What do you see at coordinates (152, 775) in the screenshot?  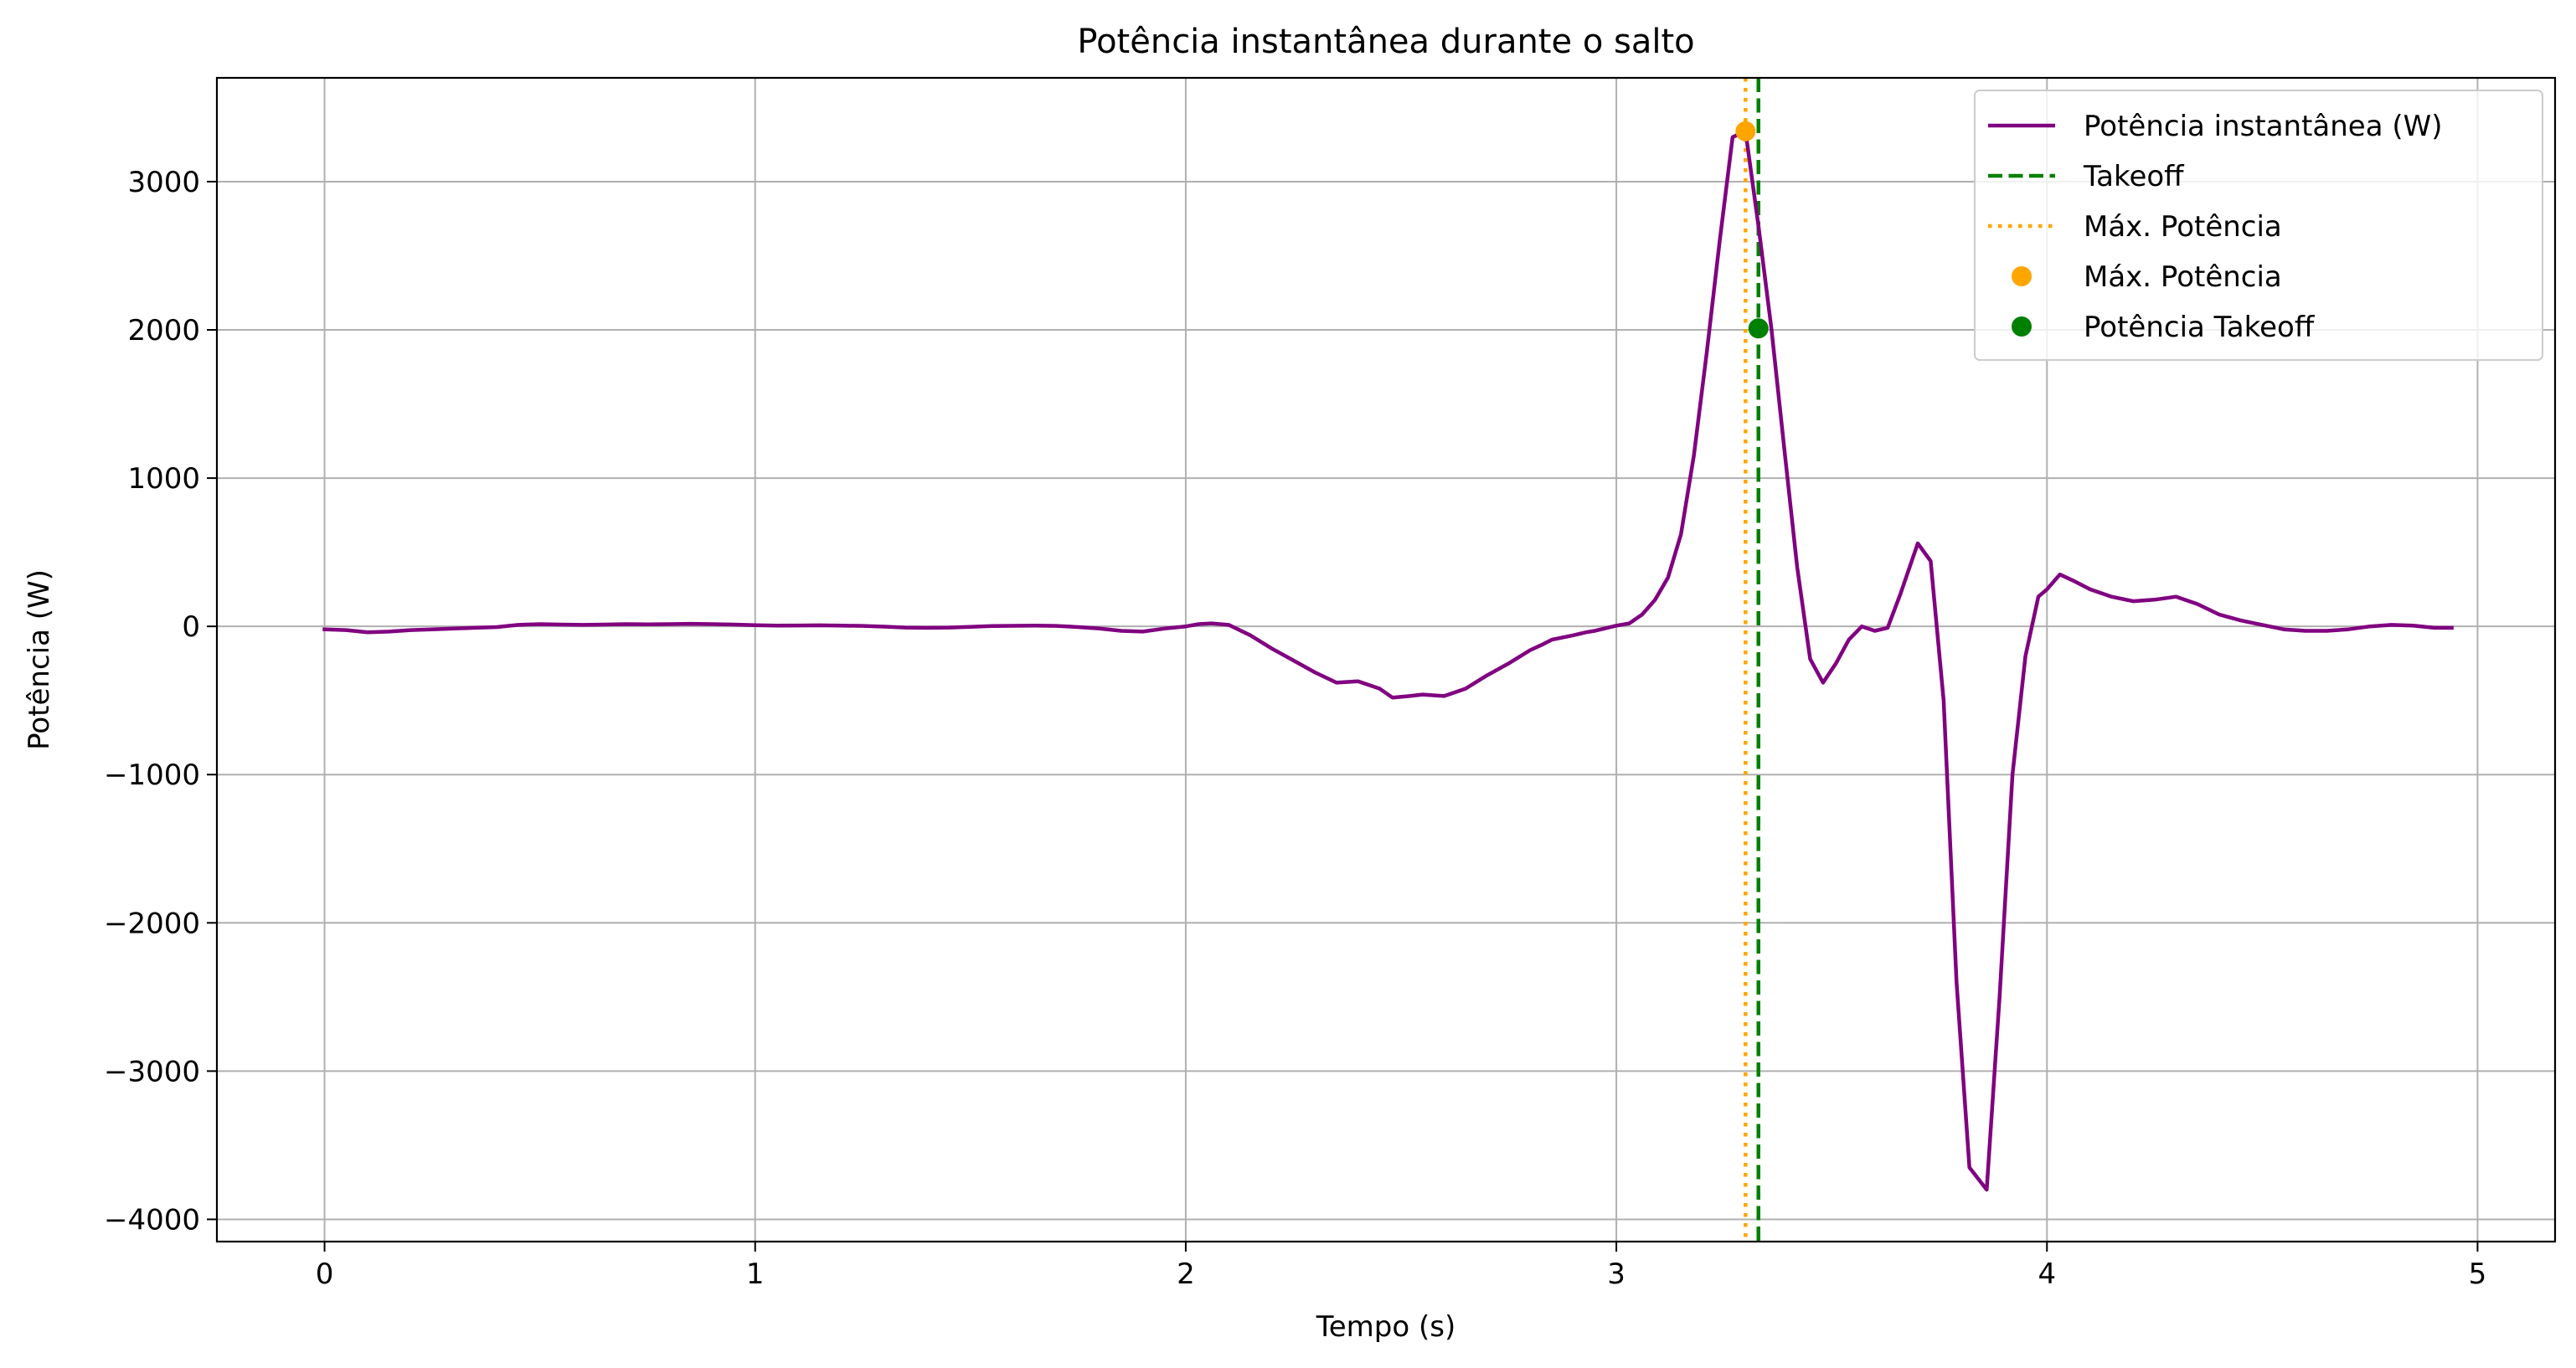 I see `y-tick-label: −1000` at bounding box center [152, 775].